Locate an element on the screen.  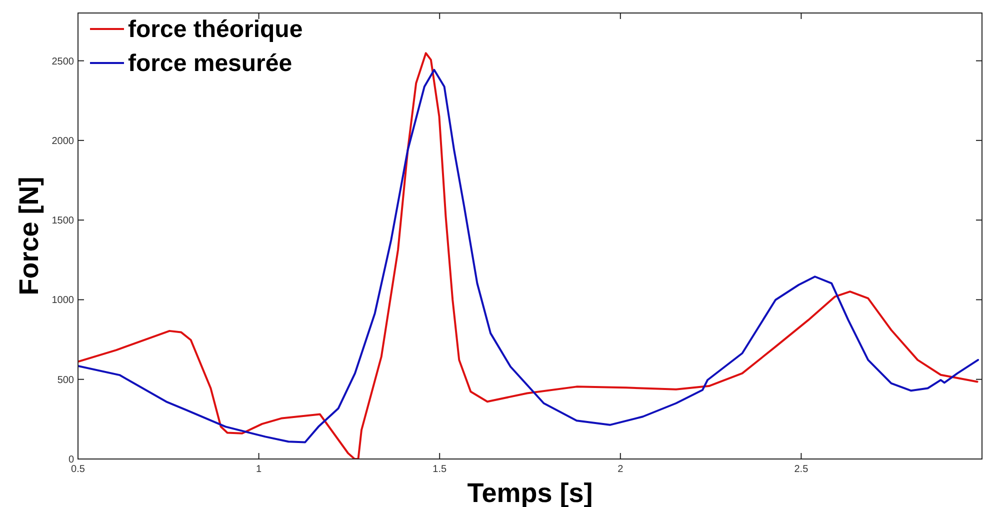
x-tick-label: 2 is located at coordinates (621, 469).